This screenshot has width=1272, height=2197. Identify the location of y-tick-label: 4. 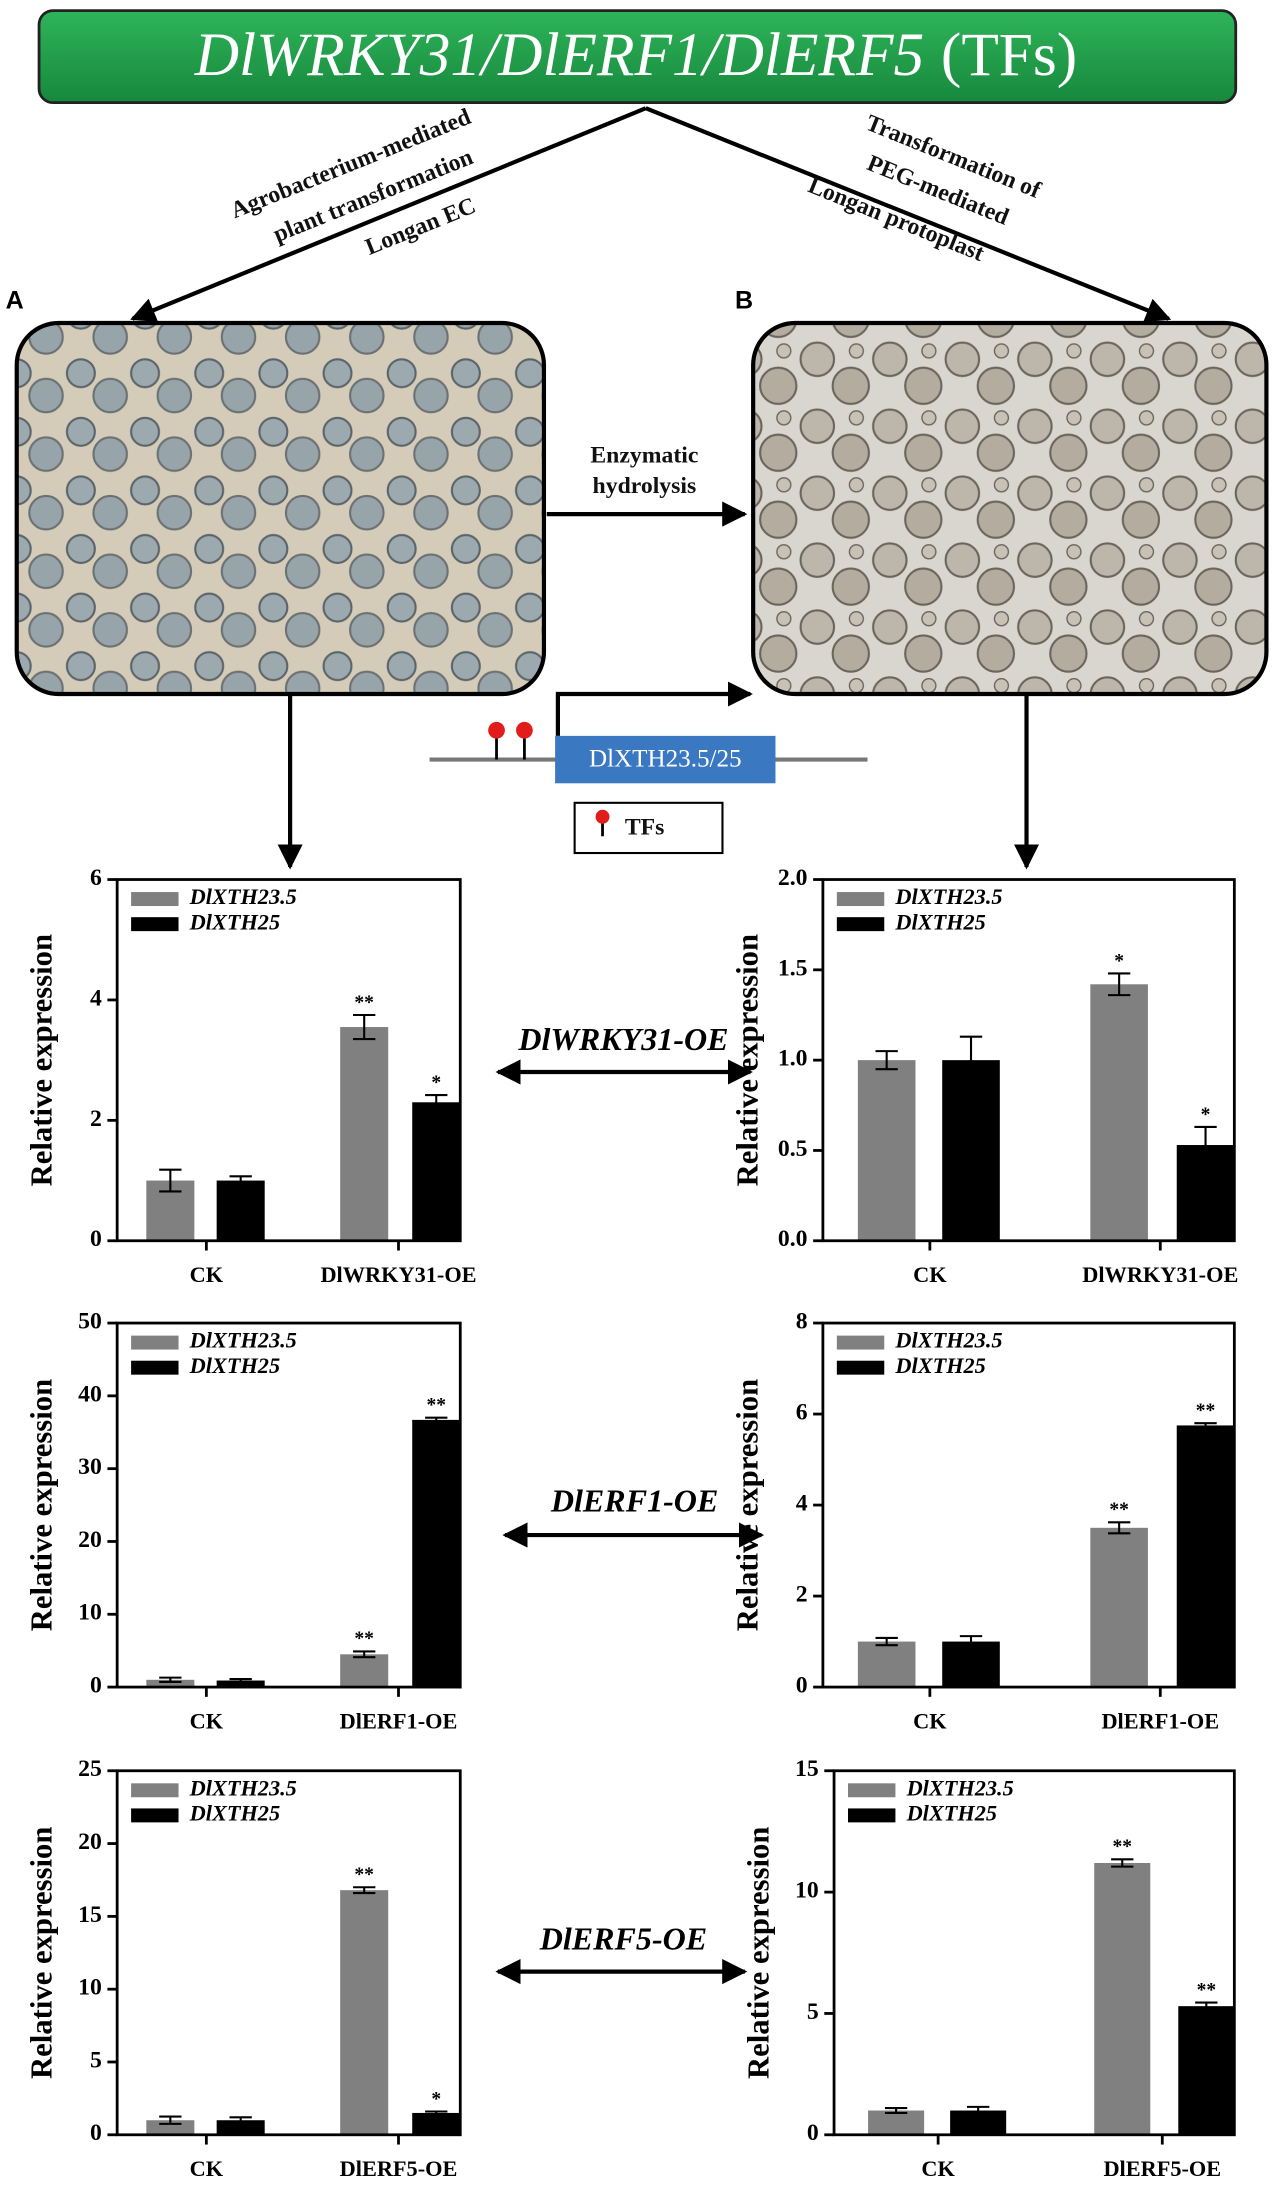
(802, 1504).